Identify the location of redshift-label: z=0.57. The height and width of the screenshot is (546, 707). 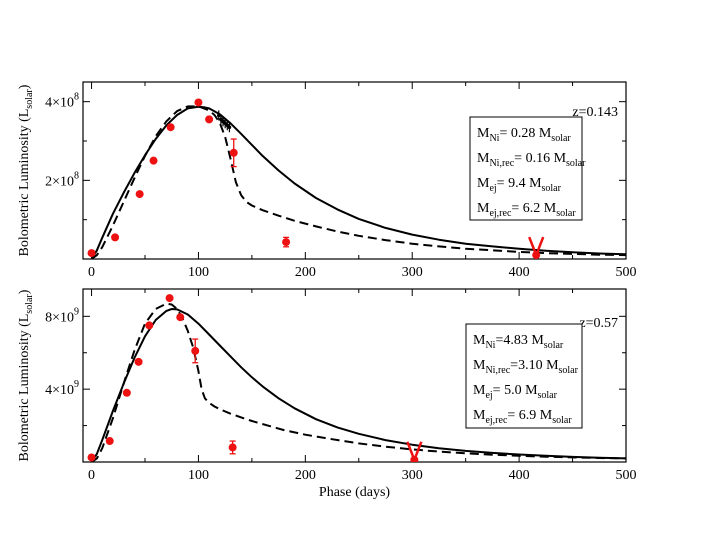
(598, 323).